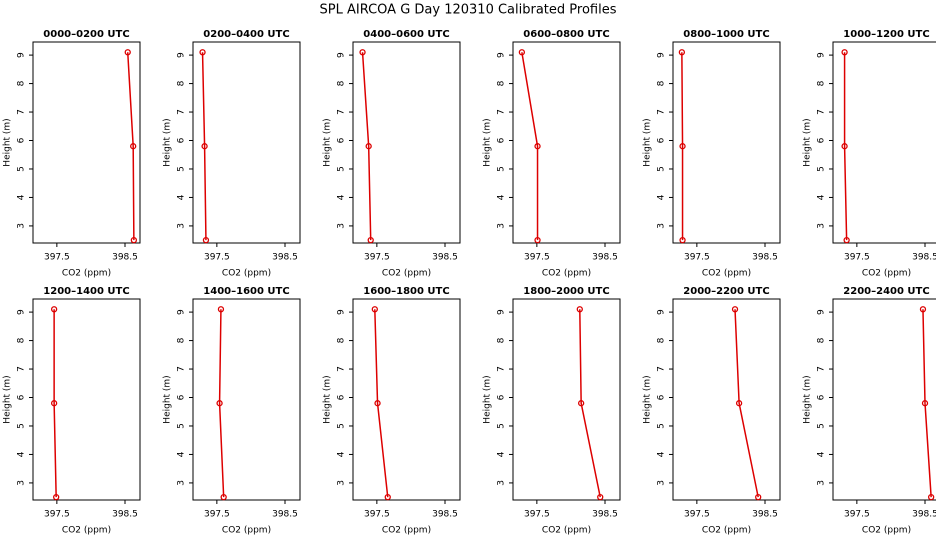 The width and height of the screenshot is (936, 540). Describe the element at coordinates (566, 291) in the screenshot. I see `panel-title: 1800–2000 UTC` at that location.